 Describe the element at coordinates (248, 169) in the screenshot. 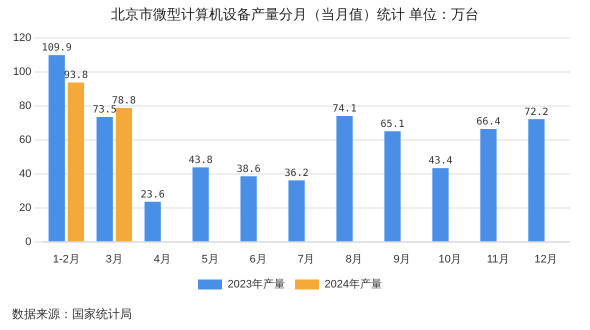

I see `data-label: 38.6` at that location.